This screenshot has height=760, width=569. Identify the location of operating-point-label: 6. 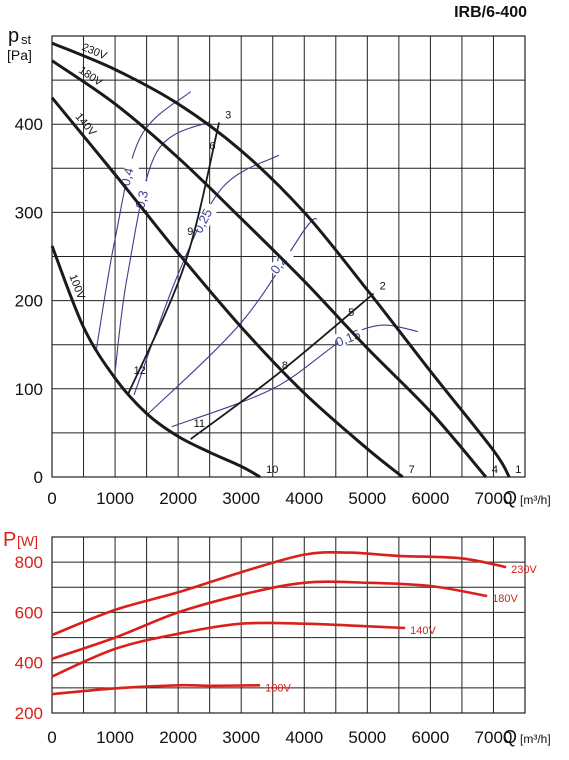
(212, 146).